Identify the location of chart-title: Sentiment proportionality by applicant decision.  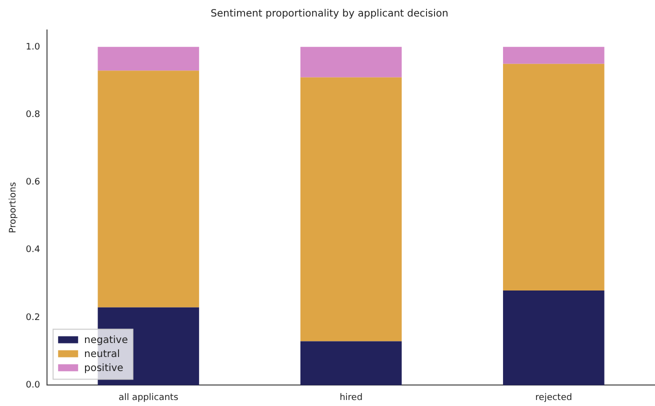
(329, 14).